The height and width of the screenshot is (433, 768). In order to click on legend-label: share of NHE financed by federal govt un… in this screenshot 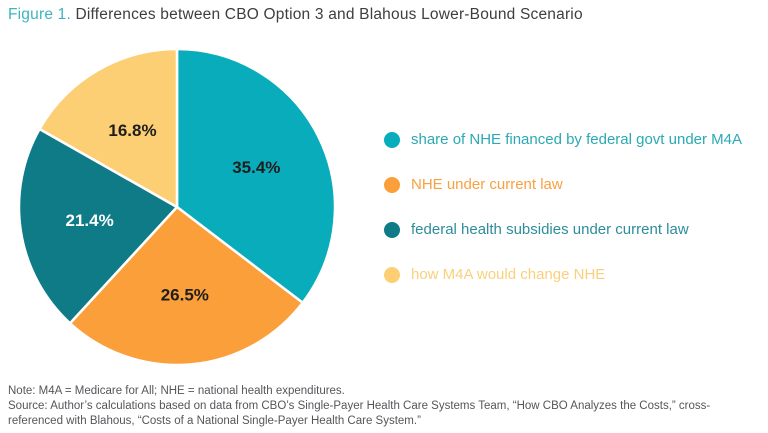, I will do `click(577, 139)`.